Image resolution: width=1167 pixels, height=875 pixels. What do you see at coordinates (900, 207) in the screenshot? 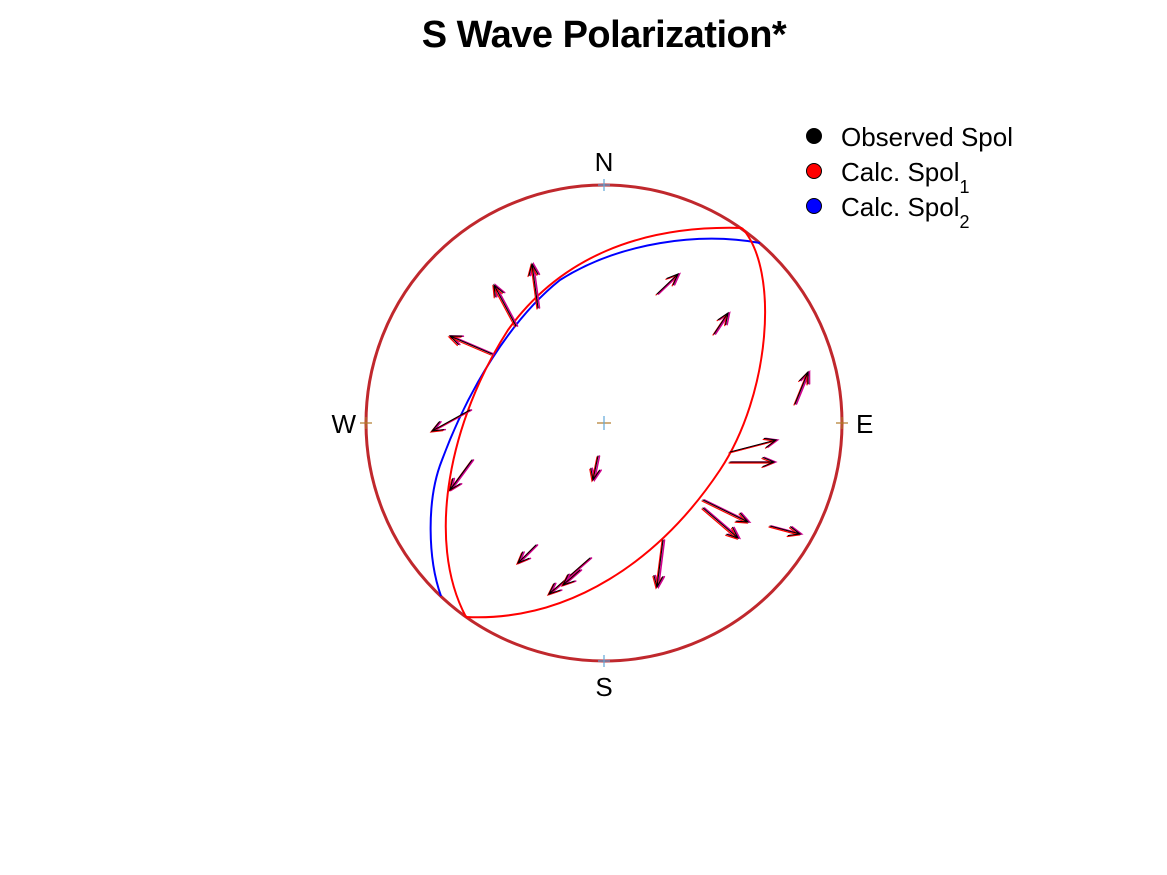
I see `legend-label-calc-2: Calc. Spol` at bounding box center [900, 207].